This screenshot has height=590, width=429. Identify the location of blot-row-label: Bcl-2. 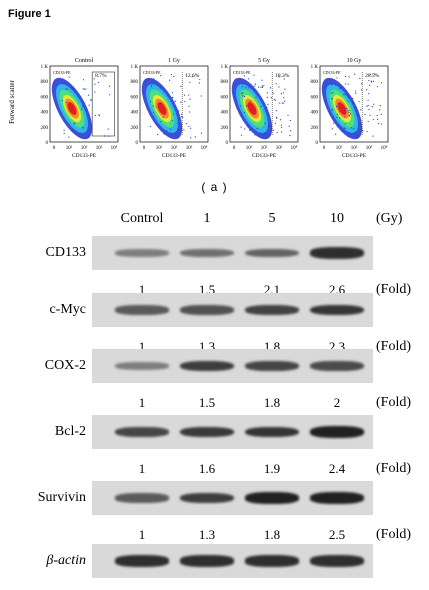
(70, 431).